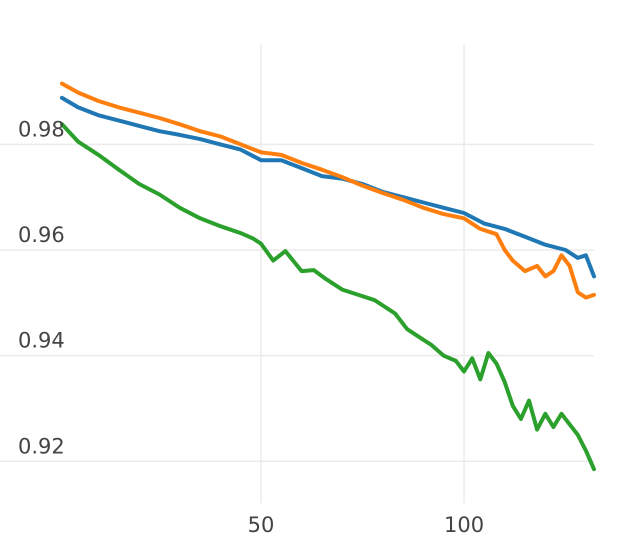 The height and width of the screenshot is (556, 622). I want to click on x-tick-label: 100, so click(464, 525).